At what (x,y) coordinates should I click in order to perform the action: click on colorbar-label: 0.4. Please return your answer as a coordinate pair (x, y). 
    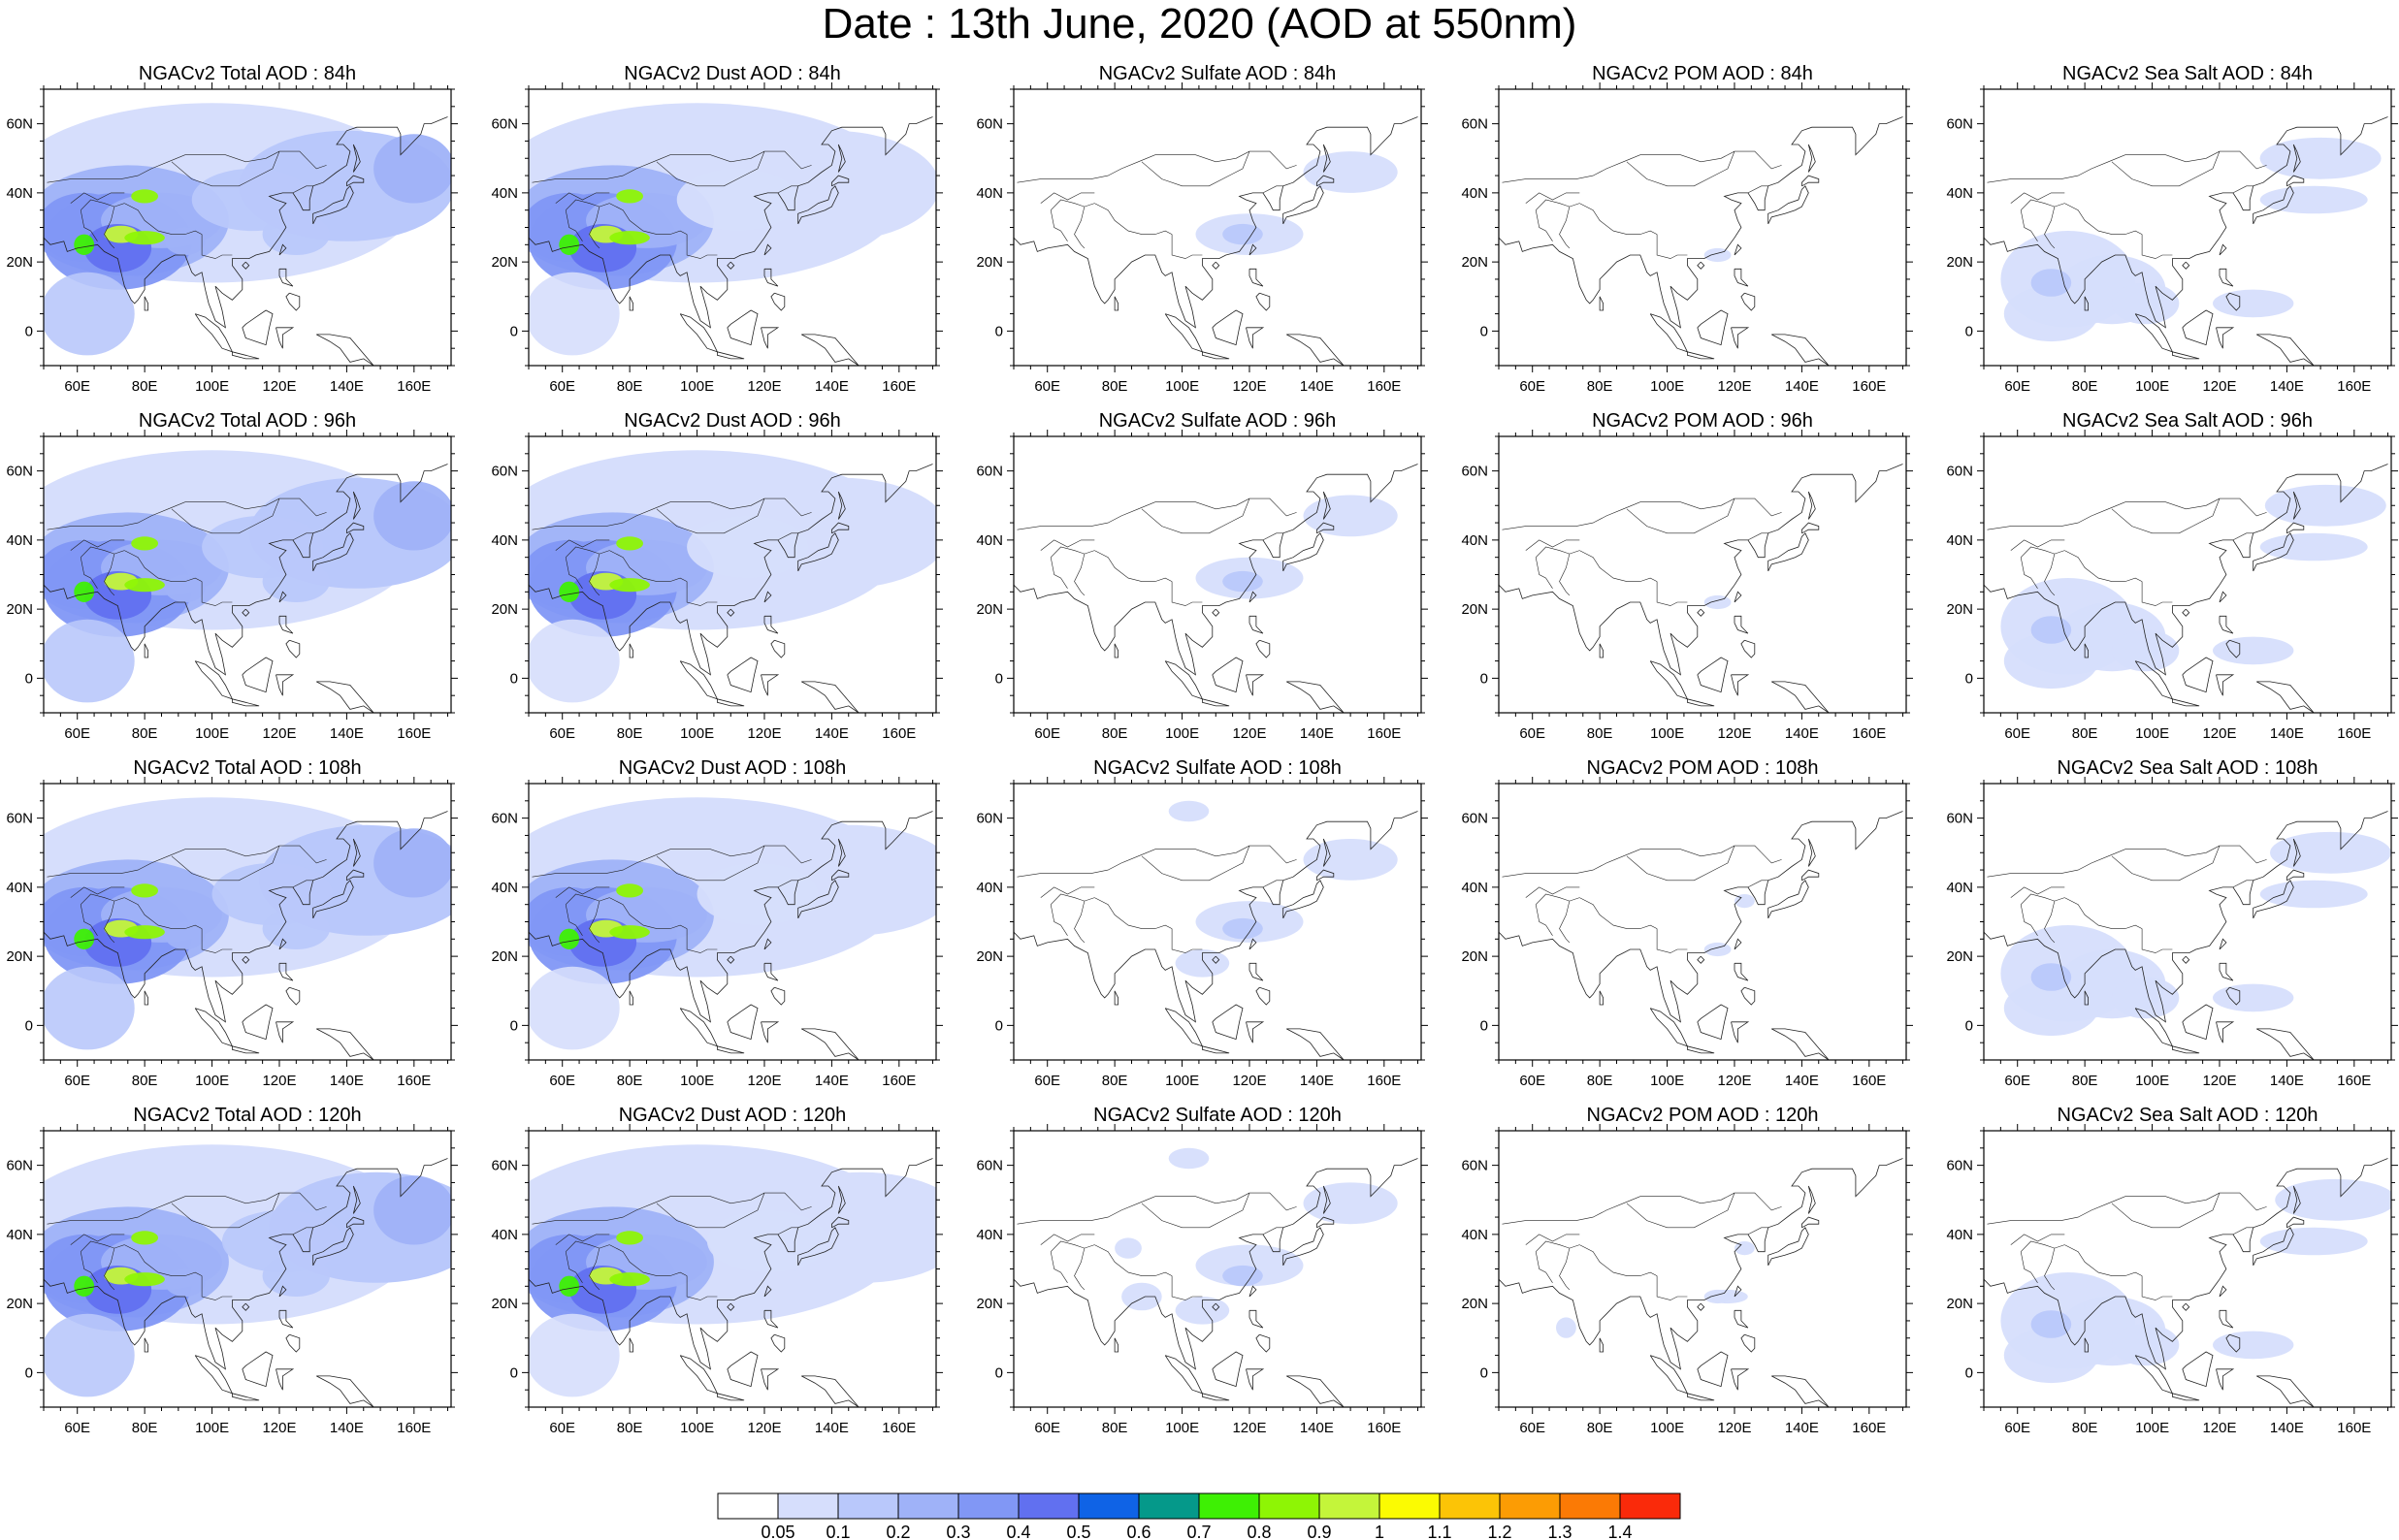
    Looking at the image, I should click on (1018, 1531).